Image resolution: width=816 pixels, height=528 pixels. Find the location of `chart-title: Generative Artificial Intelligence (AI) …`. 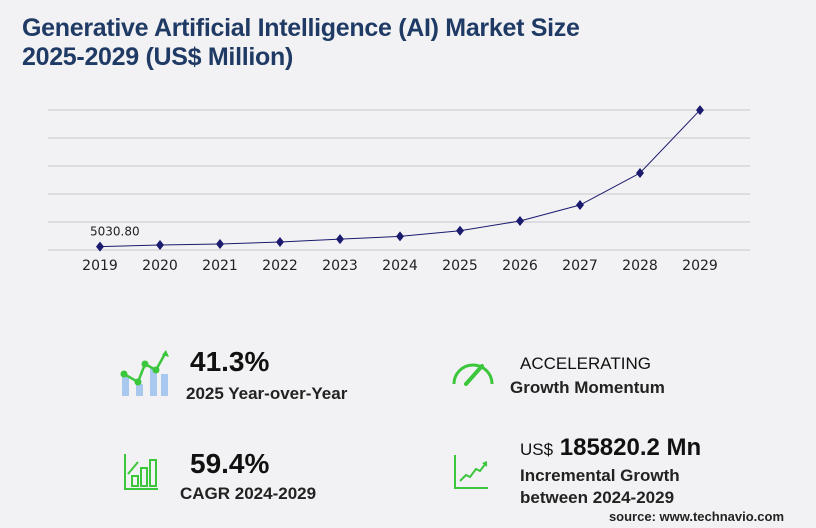

chart-title: Generative Artificial Intelligence (AI) … is located at coordinates (301, 43).